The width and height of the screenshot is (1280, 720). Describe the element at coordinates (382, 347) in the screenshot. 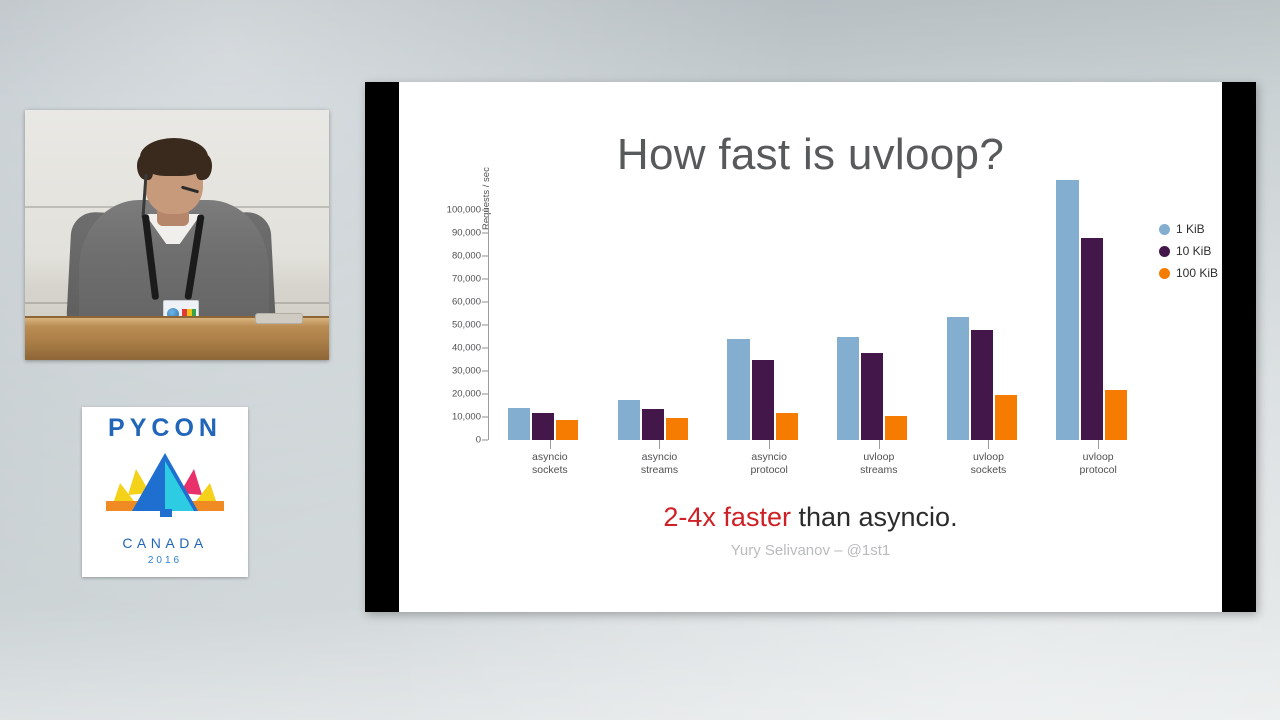

I see `letterbox-bar-left` at that location.